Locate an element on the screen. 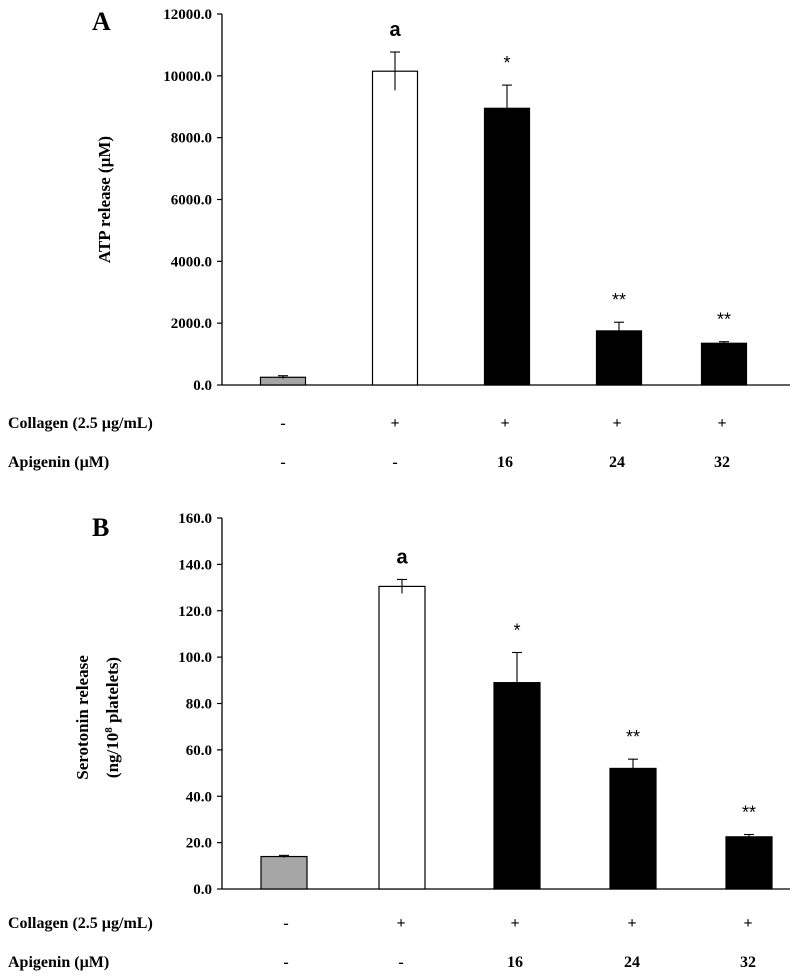 The width and height of the screenshot is (800, 980). y-axis-label: Serotonin release is located at coordinates (82, 717).